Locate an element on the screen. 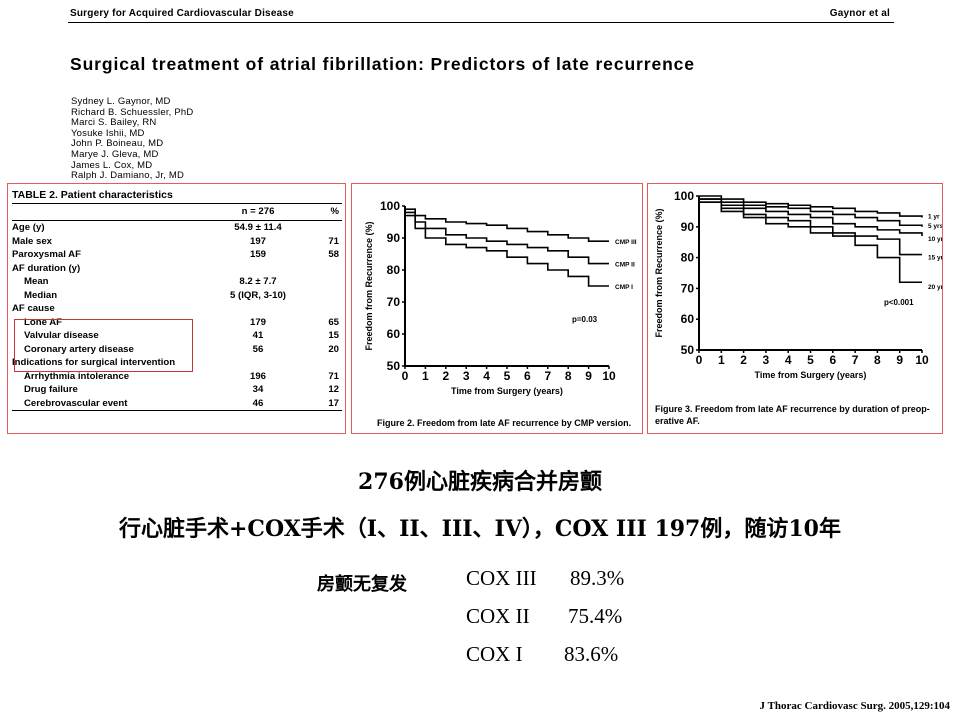 The height and width of the screenshot is (720, 960). row-n: 159 is located at coordinates (258, 254).